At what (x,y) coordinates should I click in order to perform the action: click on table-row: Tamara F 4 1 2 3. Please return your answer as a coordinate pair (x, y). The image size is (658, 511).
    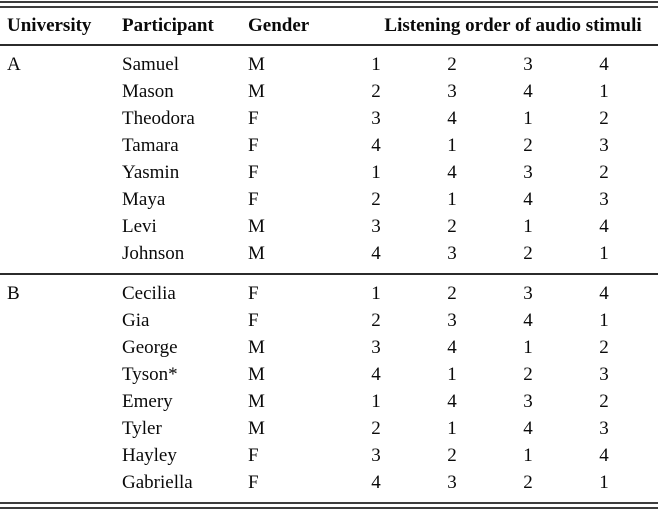
    Looking at the image, I should click on (329, 145).